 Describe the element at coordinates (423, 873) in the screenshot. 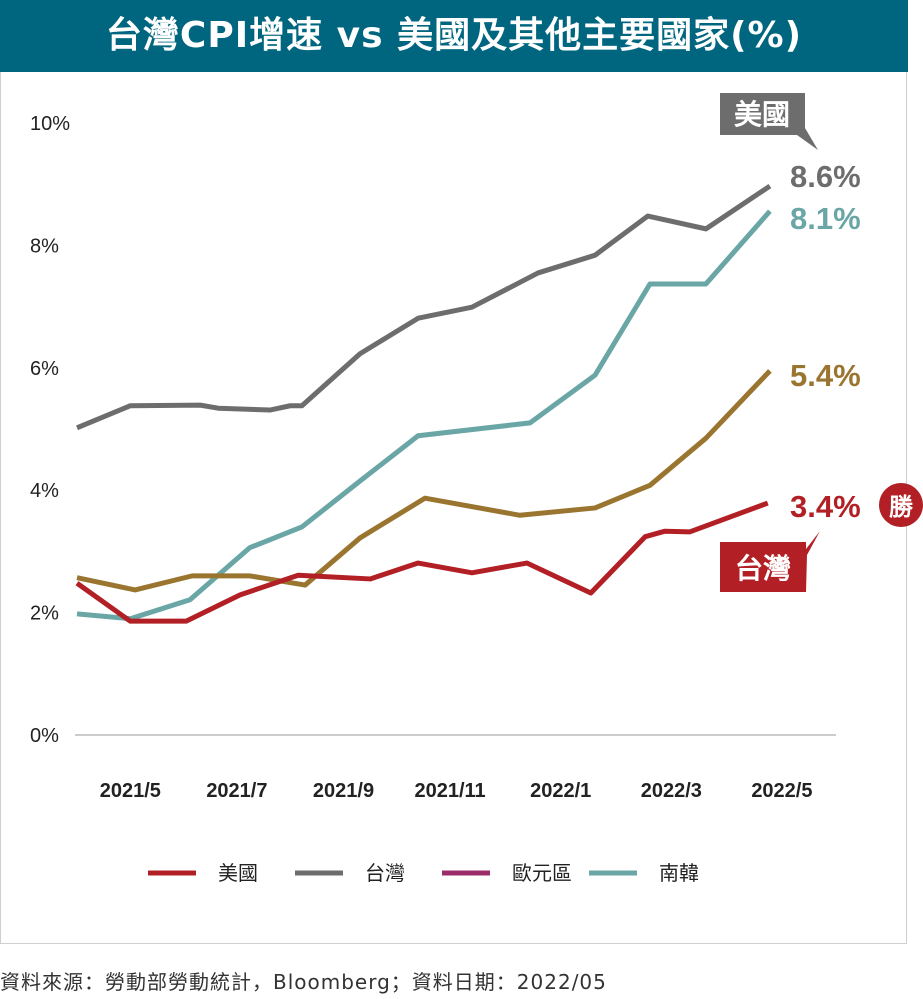

I see `legend: 美國 台灣 歐元區 南韓` at that location.